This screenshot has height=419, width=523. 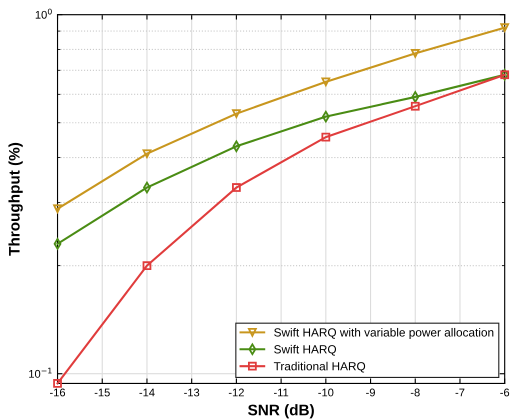 I want to click on x-tick-label: -6, so click(x=505, y=392).